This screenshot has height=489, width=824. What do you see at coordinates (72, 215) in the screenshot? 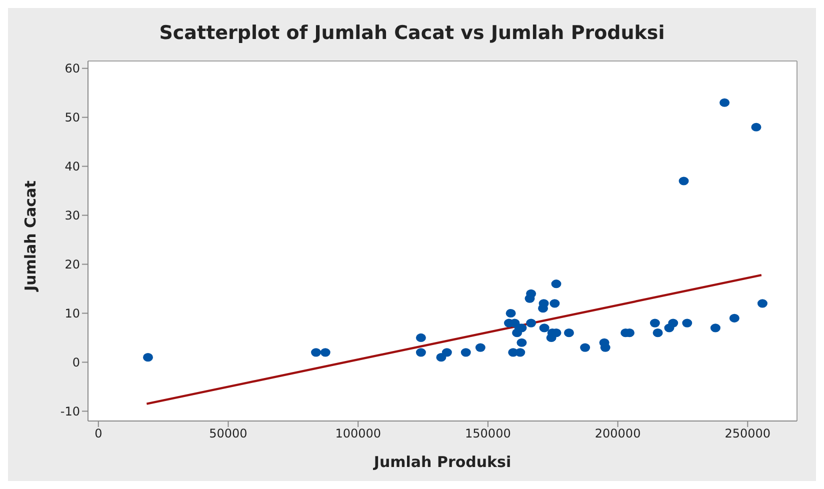
I see `y-tick-label: 30` at bounding box center [72, 215].